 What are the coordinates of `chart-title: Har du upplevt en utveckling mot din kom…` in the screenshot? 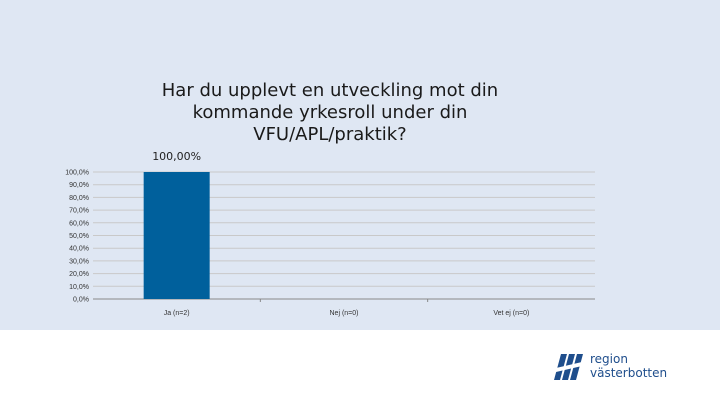 It's located at (330, 112).